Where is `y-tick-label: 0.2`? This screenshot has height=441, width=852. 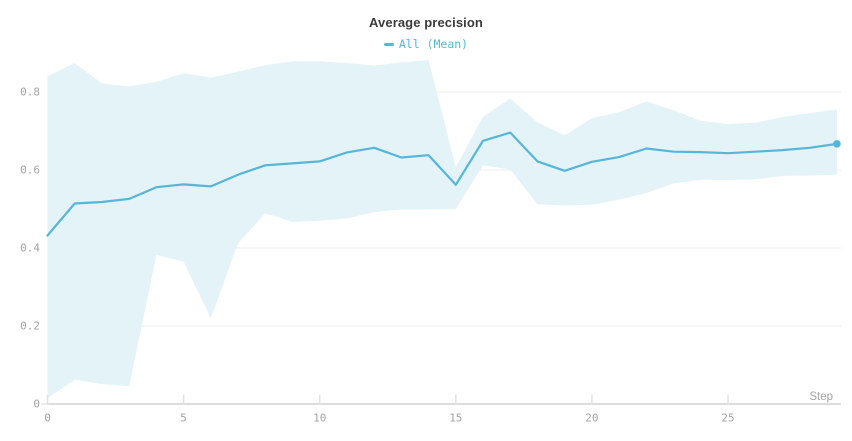
y-tick-label: 0.2 is located at coordinates (30, 326).